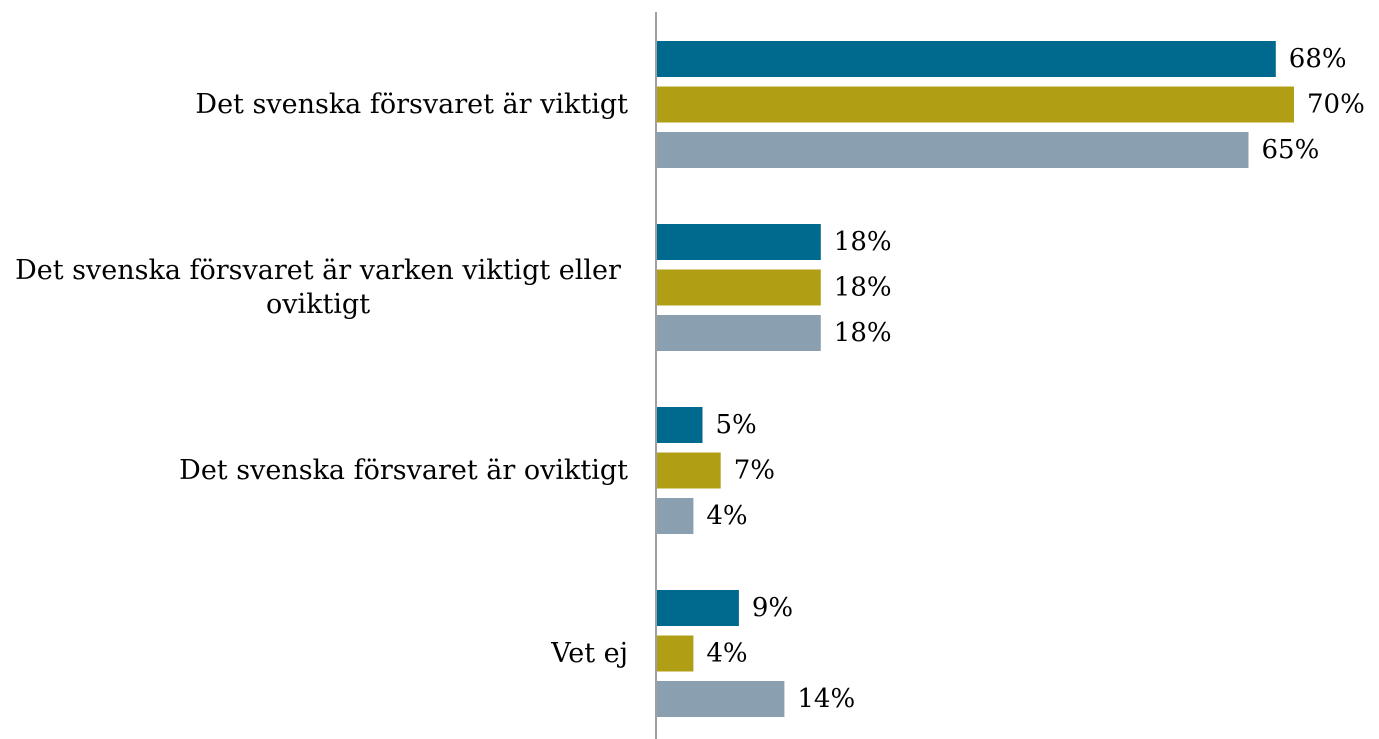 This screenshot has height=739, width=1379. What do you see at coordinates (403, 470) in the screenshot?
I see `category-label: Det svenska försvaret är oviktigt` at bounding box center [403, 470].